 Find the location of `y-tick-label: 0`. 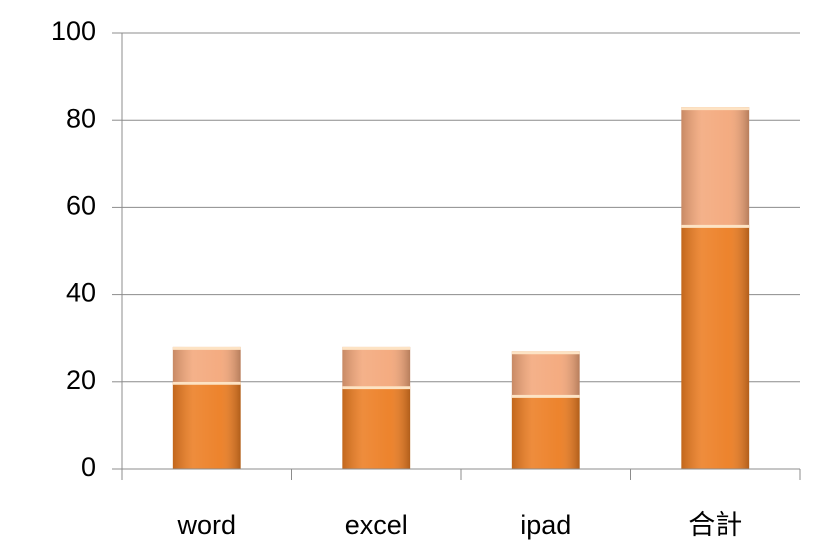

y-tick-label: 0 is located at coordinates (88, 467).